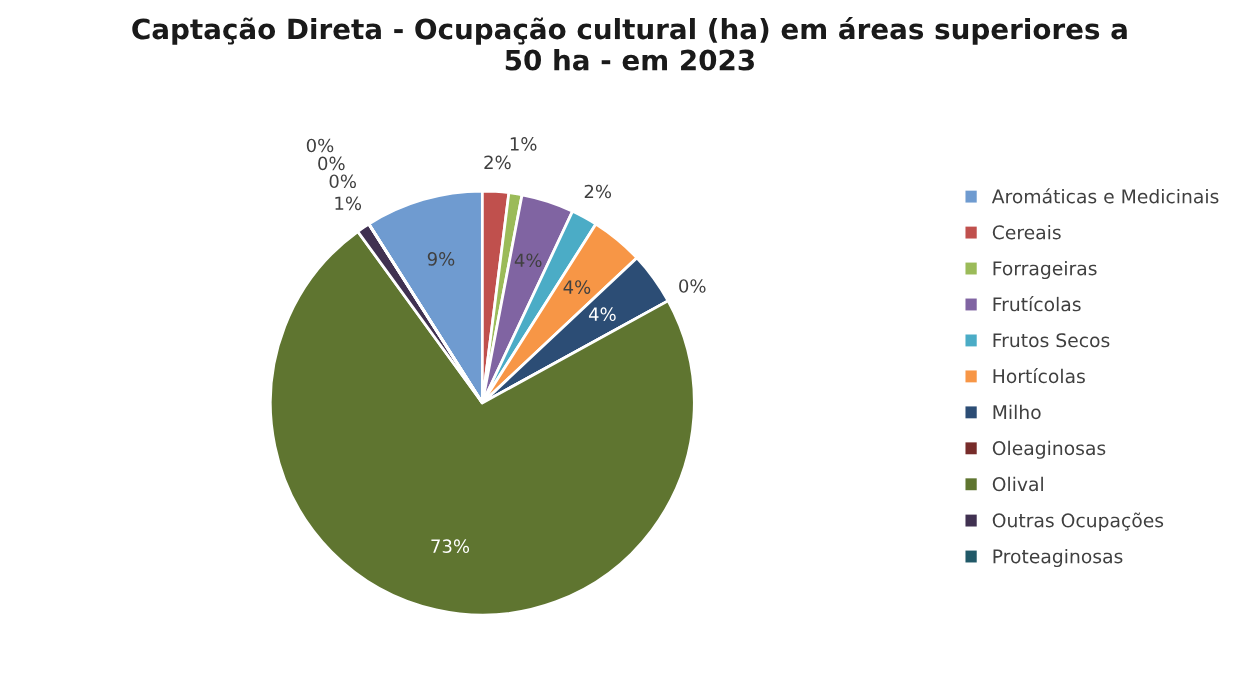 This screenshot has height=675, width=1240. Describe the element at coordinates (1039, 376) in the screenshot. I see `legend-label: Hortícolas` at that location.